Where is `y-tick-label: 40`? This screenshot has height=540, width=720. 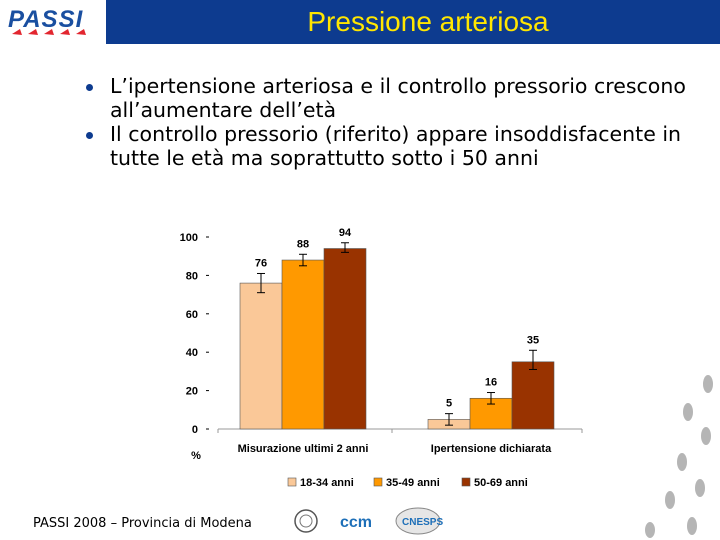
y-tick-label: 40 is located at coordinates (192, 353).